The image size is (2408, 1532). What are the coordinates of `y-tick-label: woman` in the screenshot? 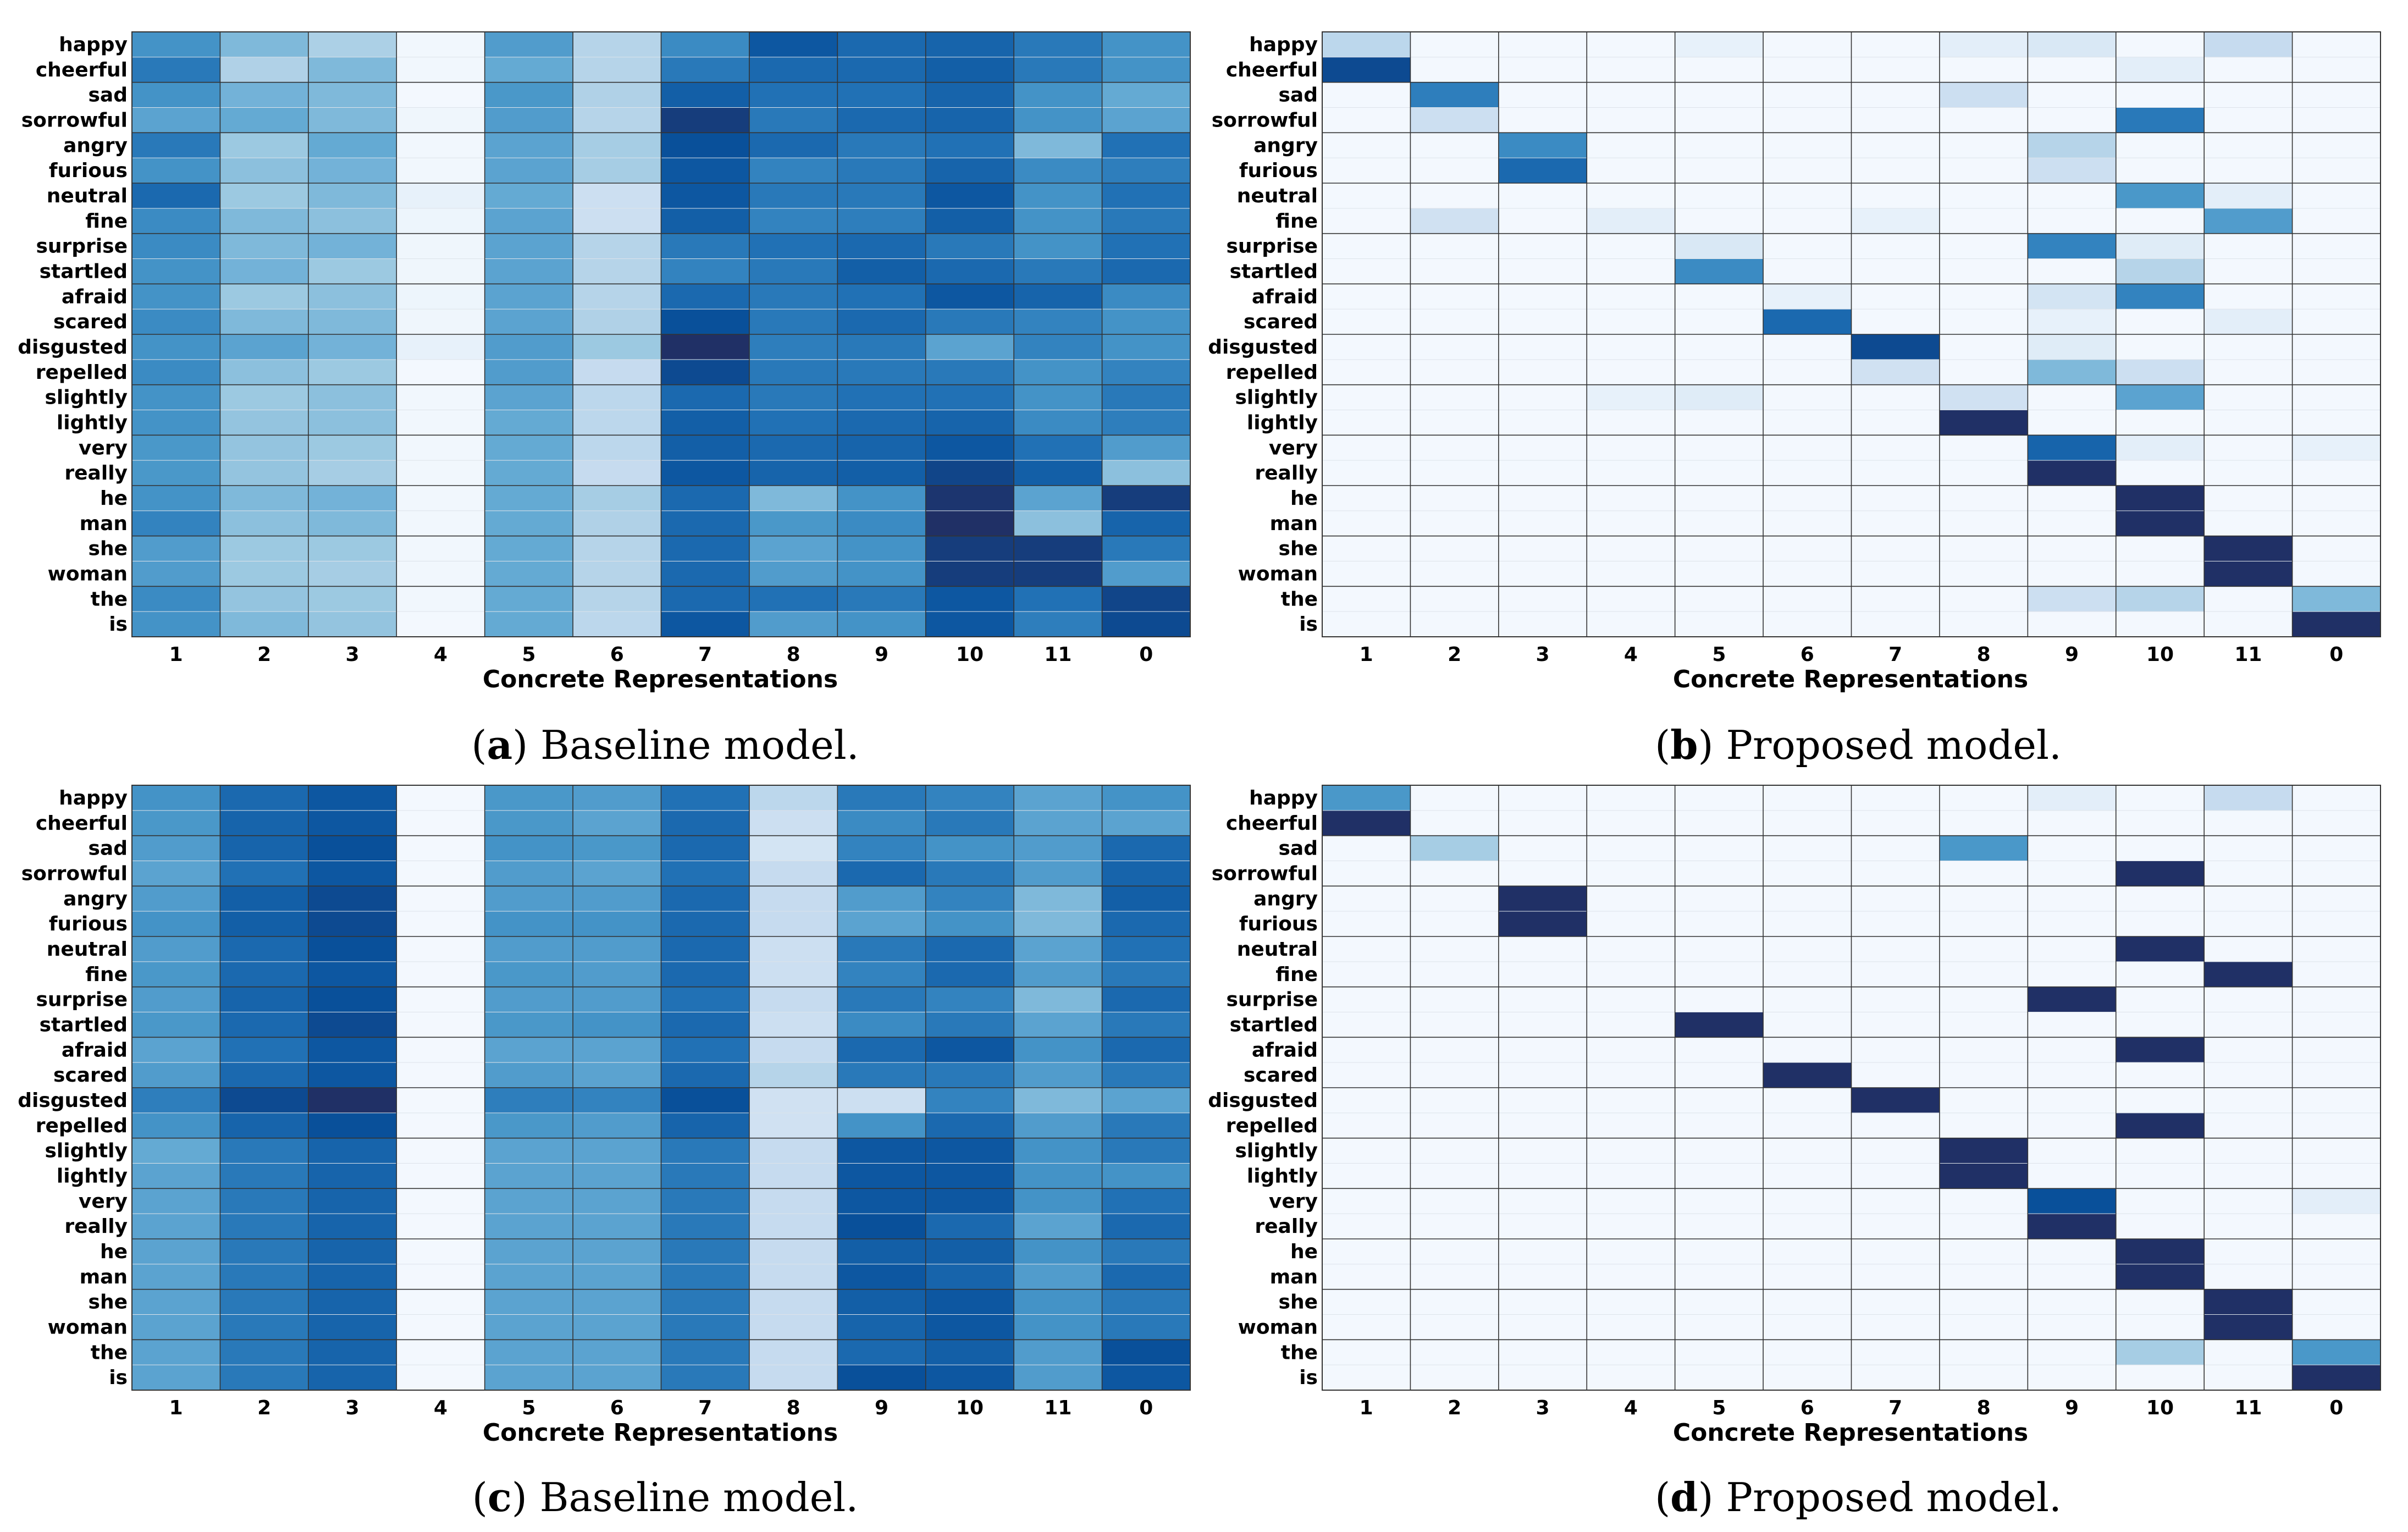 It's located at (88, 574).